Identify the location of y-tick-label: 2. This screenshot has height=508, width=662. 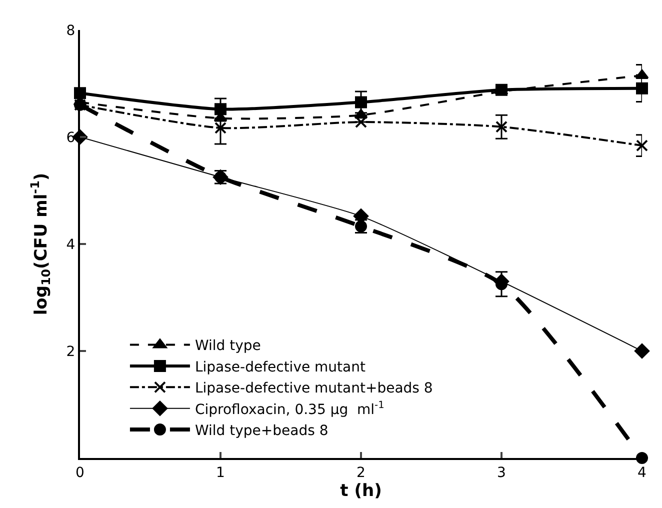
(71, 352).